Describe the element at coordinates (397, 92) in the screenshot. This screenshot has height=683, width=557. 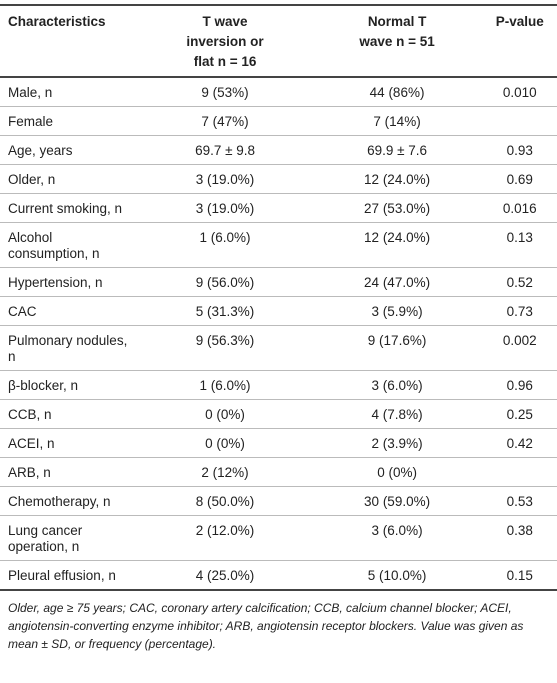
I see `table-cell: 44 (86%)` at that location.